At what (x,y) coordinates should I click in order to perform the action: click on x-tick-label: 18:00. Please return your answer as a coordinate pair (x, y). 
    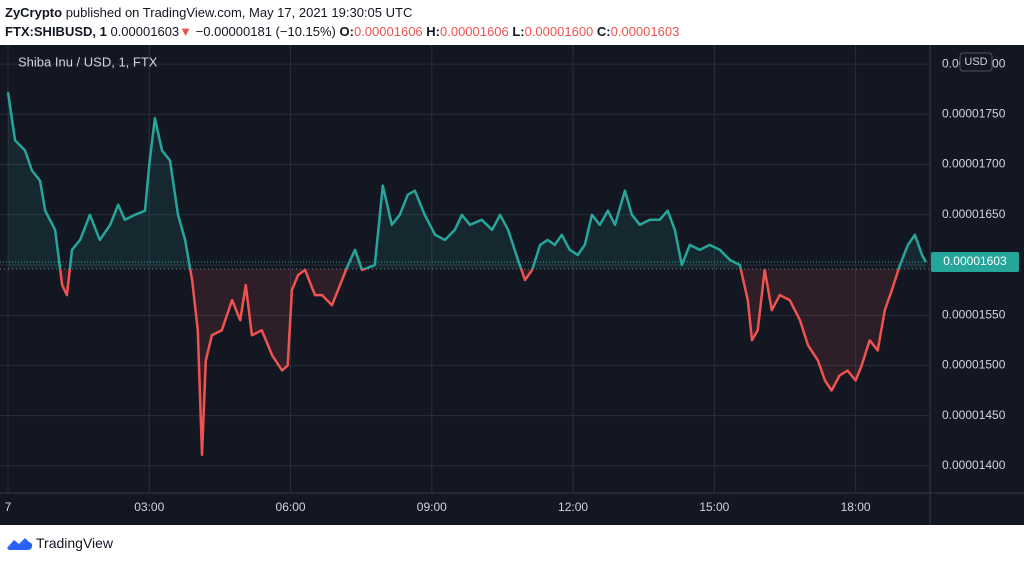
    Looking at the image, I should click on (856, 507).